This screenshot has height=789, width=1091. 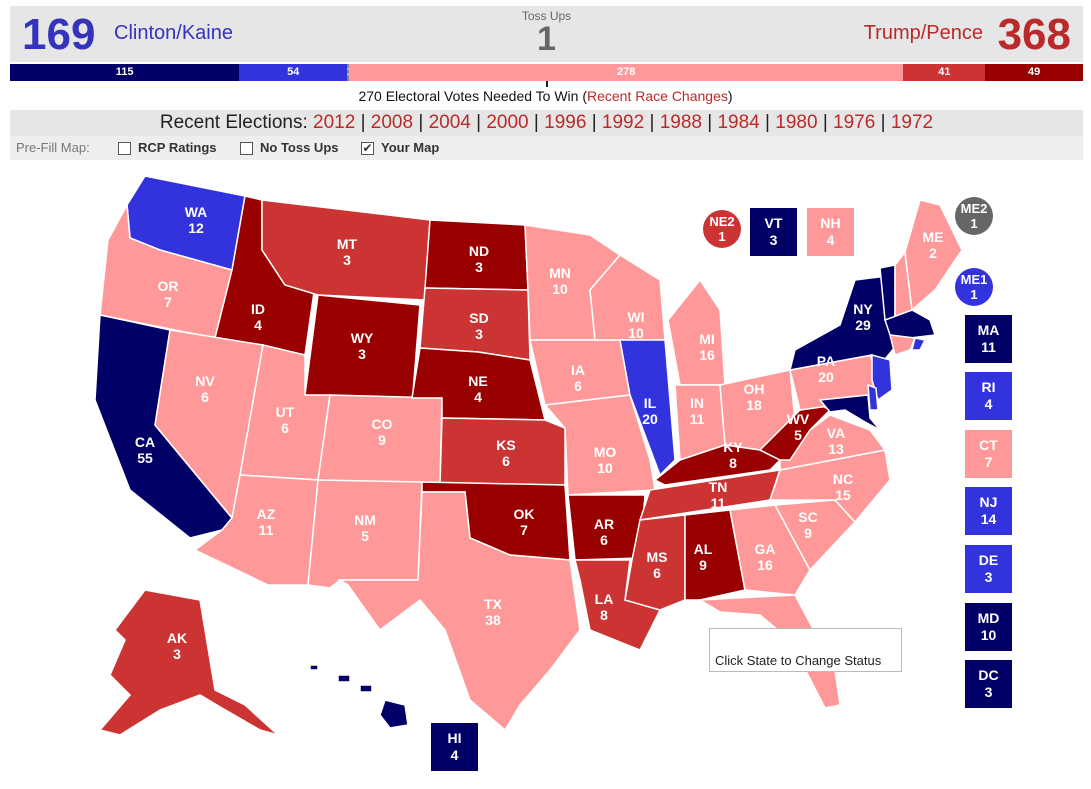 I want to click on state-label-ny: NY 29, so click(x=862, y=317).